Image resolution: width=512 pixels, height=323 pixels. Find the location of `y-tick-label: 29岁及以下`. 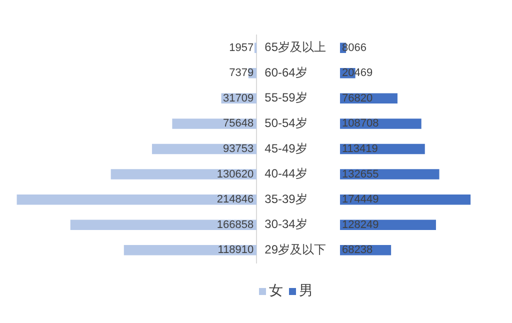

y-tick-label: 29岁及以下 is located at coordinates (295, 249).